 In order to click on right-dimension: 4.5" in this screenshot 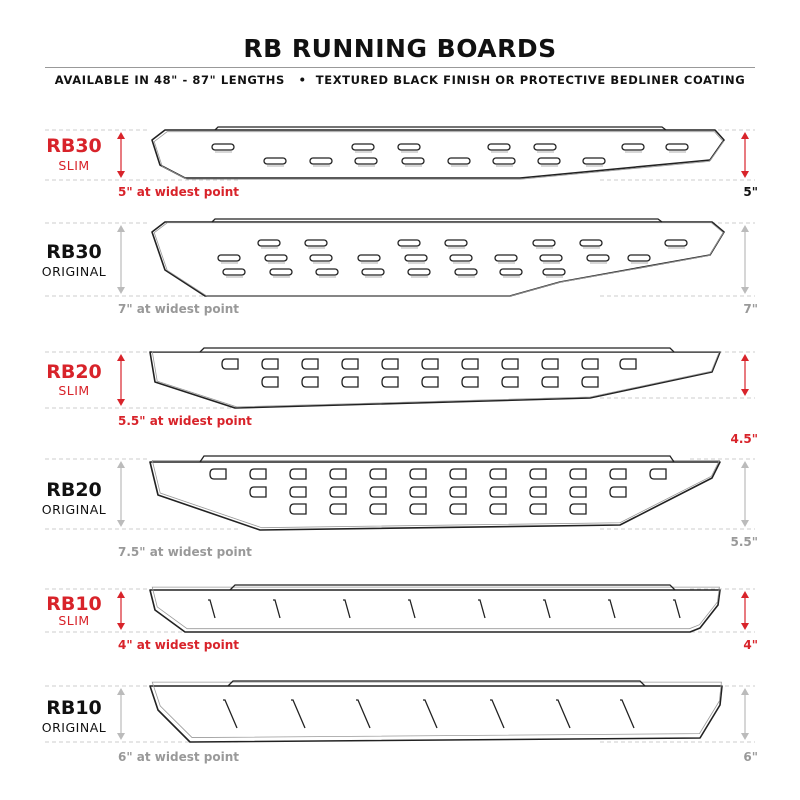, I will do `click(744, 439)`.